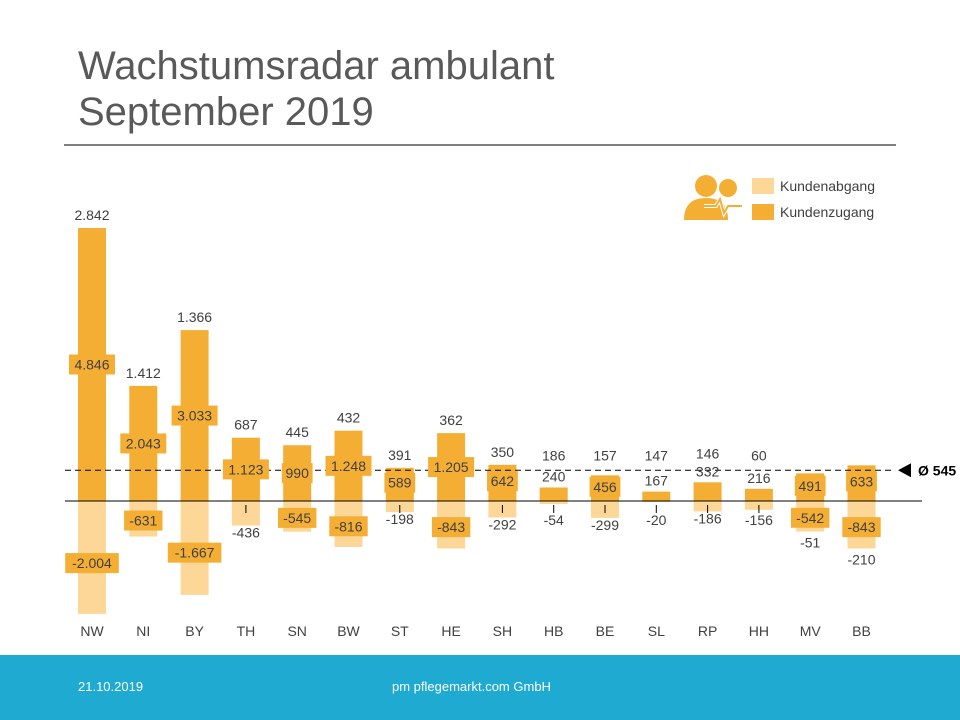 This screenshot has height=720, width=960. I want to click on zugang-label-SH-box, so click(502, 481).